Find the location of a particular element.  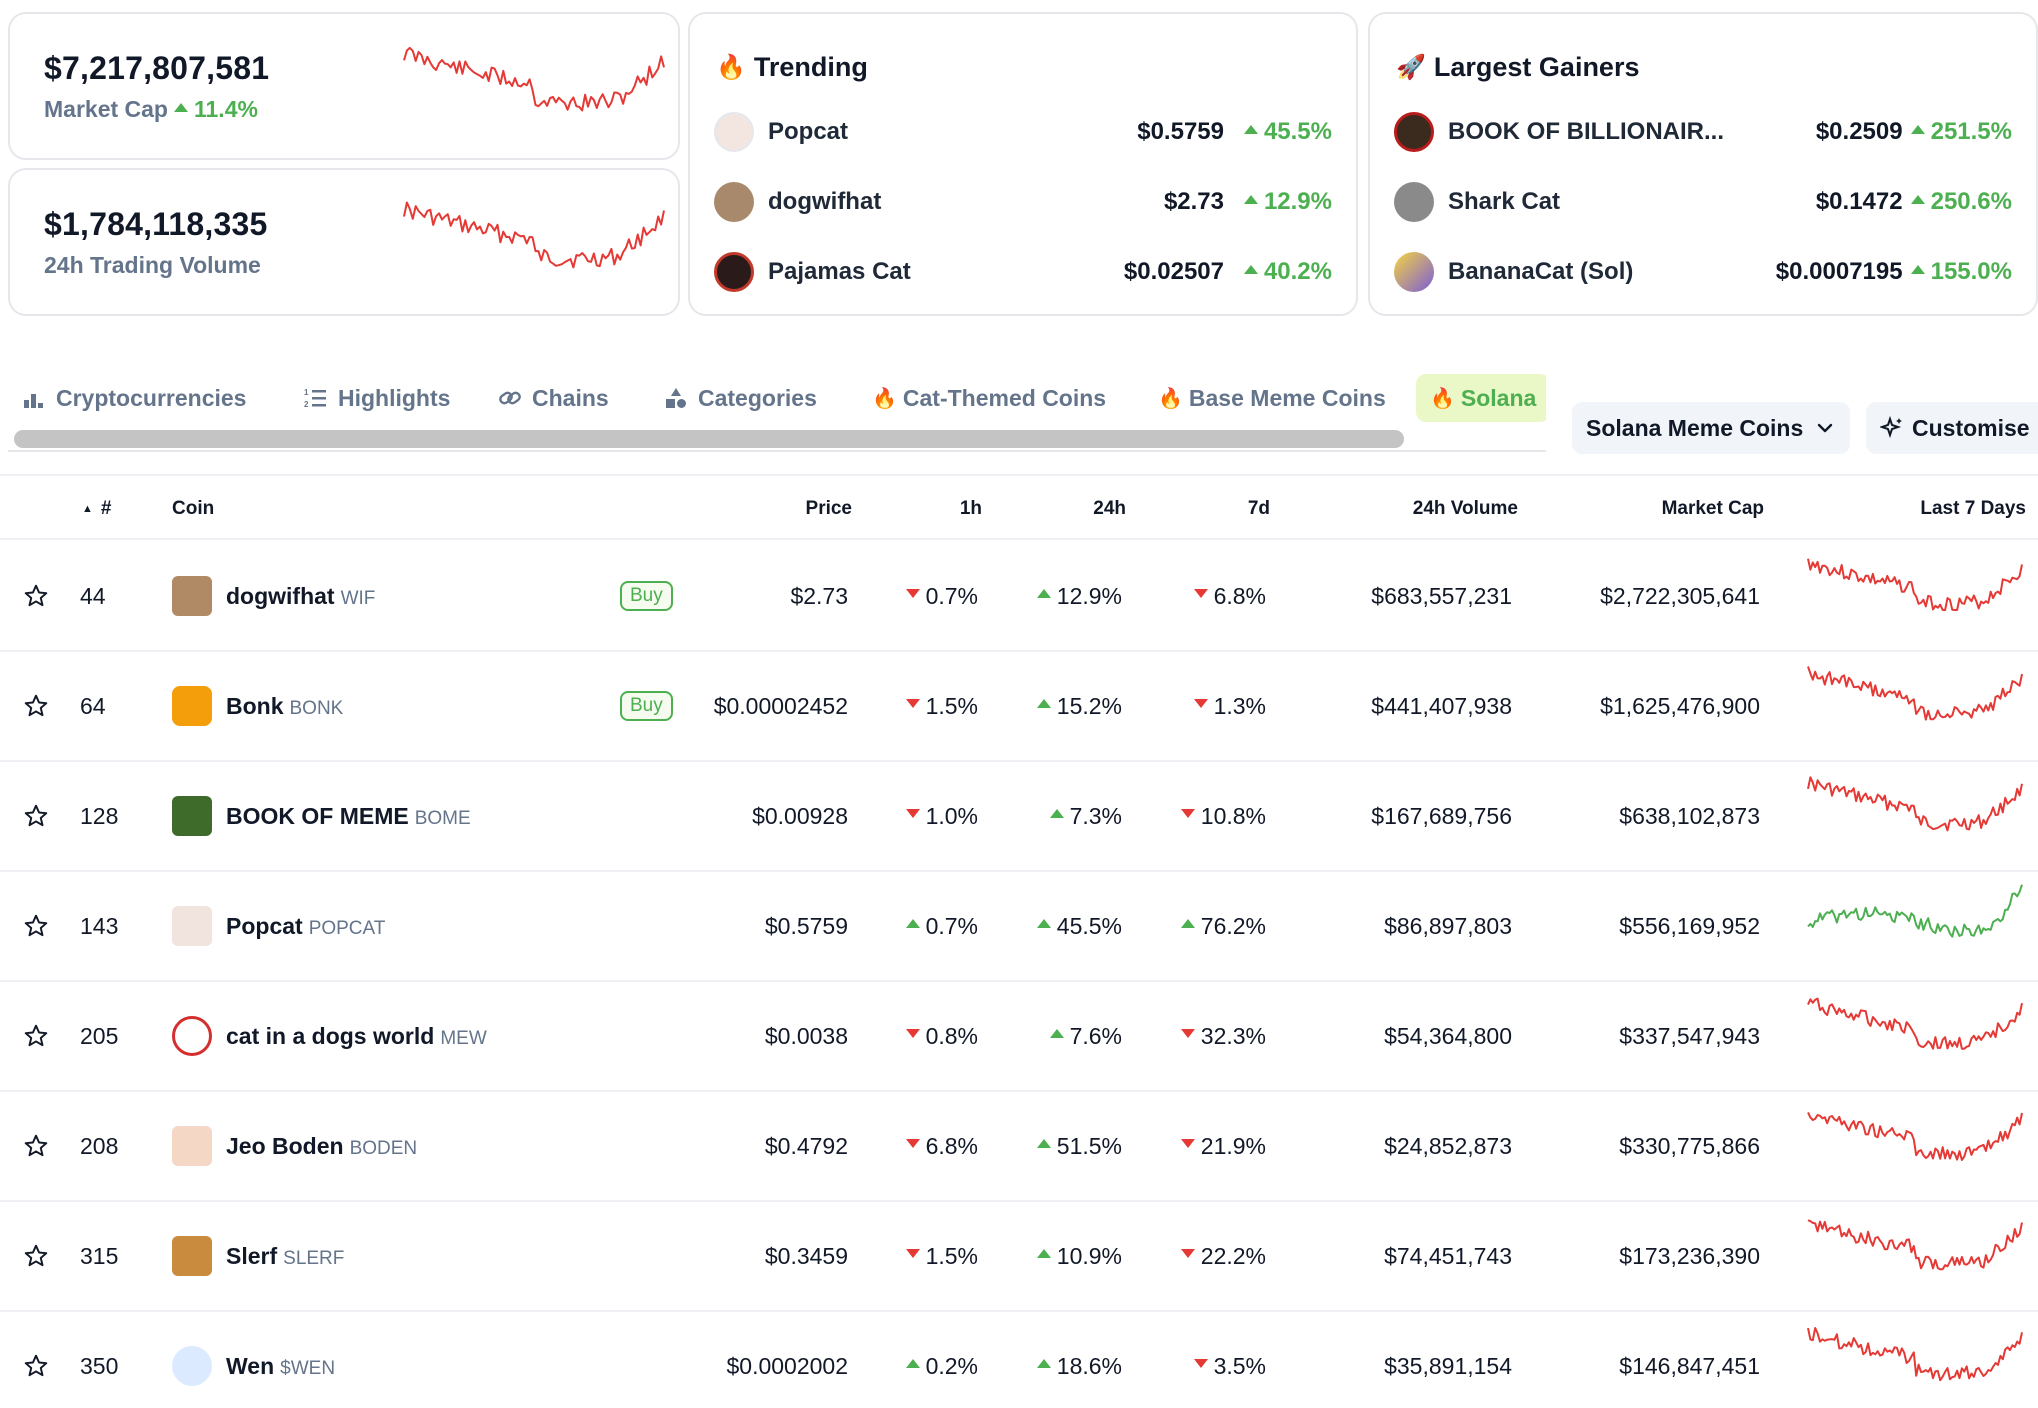

gainer-item: BananaCat (Sol) $0.0007195 155.0% is located at coordinates (1703, 272).